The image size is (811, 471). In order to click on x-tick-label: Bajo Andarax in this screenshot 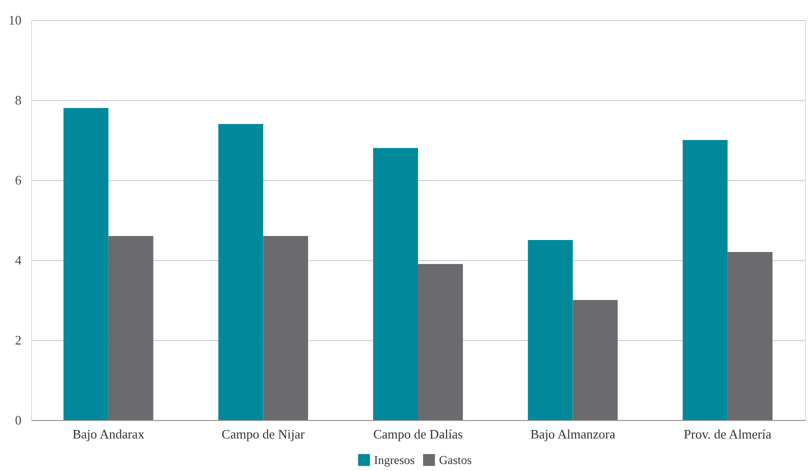, I will do `click(108, 434)`.